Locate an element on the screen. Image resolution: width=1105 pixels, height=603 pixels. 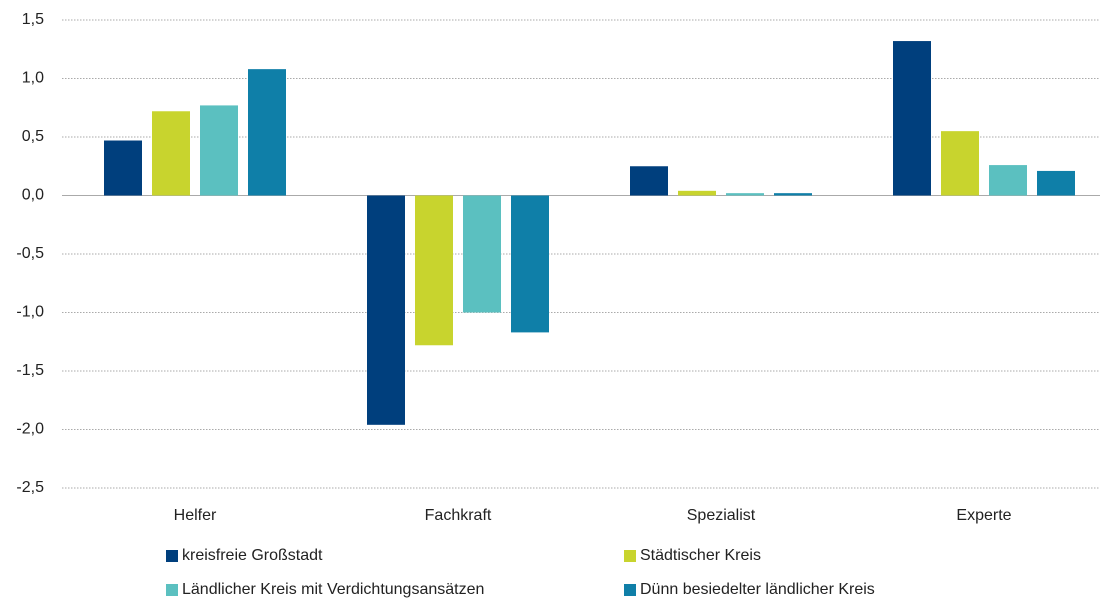
y-tick-label: -0,5 is located at coordinates (30, 253).